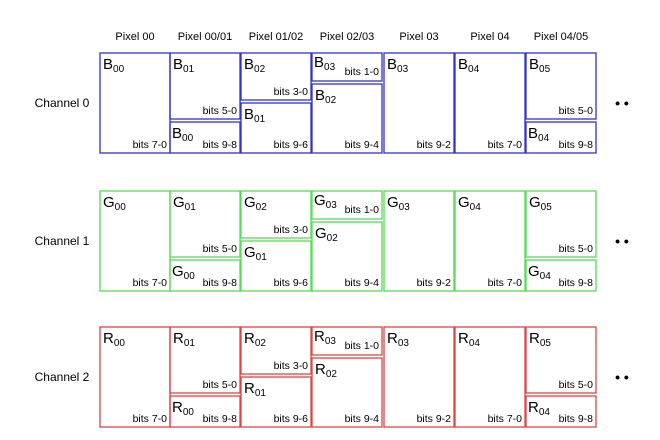  What do you see at coordinates (326, 370) in the screenshot?
I see `cell-symbol: R02` at bounding box center [326, 370].